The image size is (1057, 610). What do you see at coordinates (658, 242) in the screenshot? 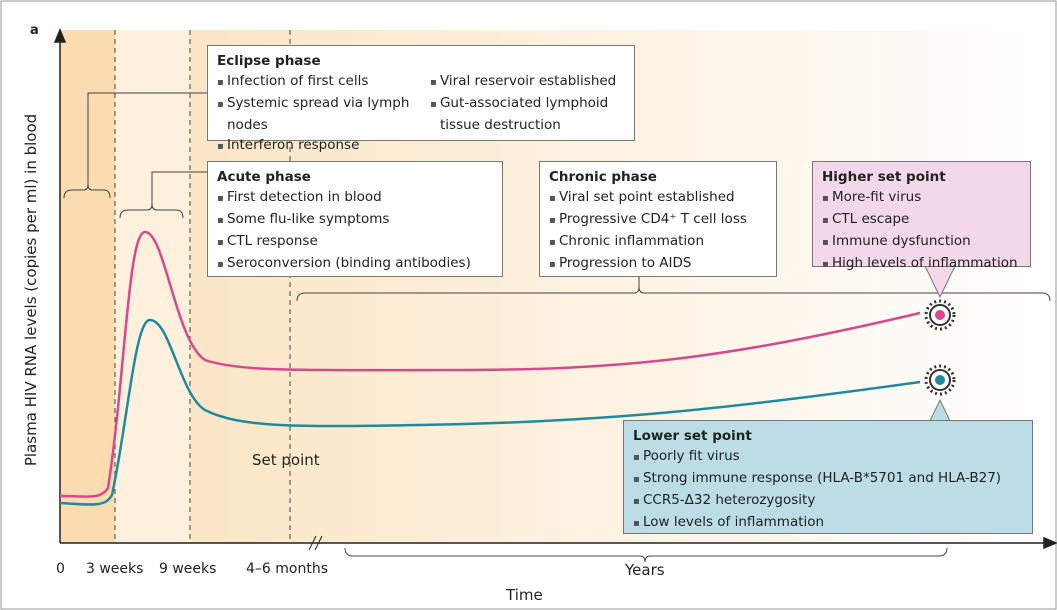
I see `box-item: Chronic inflammation` at bounding box center [658, 242].